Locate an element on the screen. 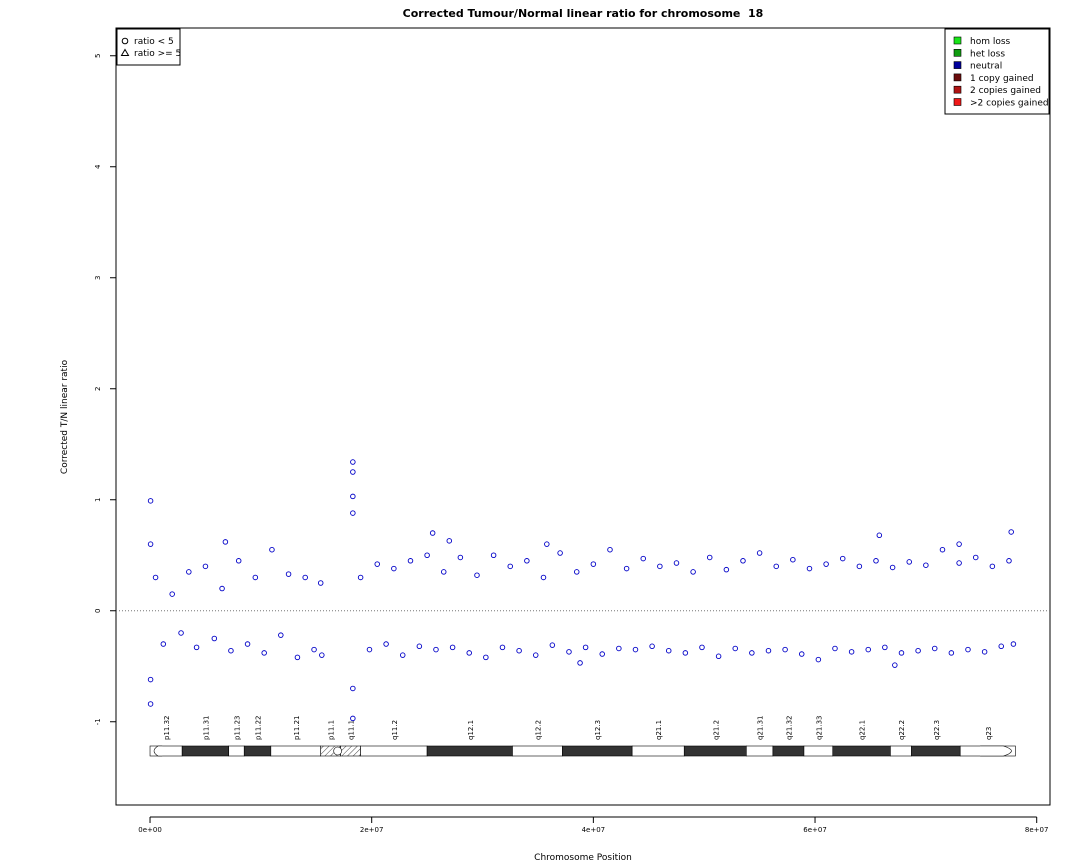 Image resolution: width=1080 pixels, height=868 pixels. x-tick-label: 6e+07 is located at coordinates (815, 830).